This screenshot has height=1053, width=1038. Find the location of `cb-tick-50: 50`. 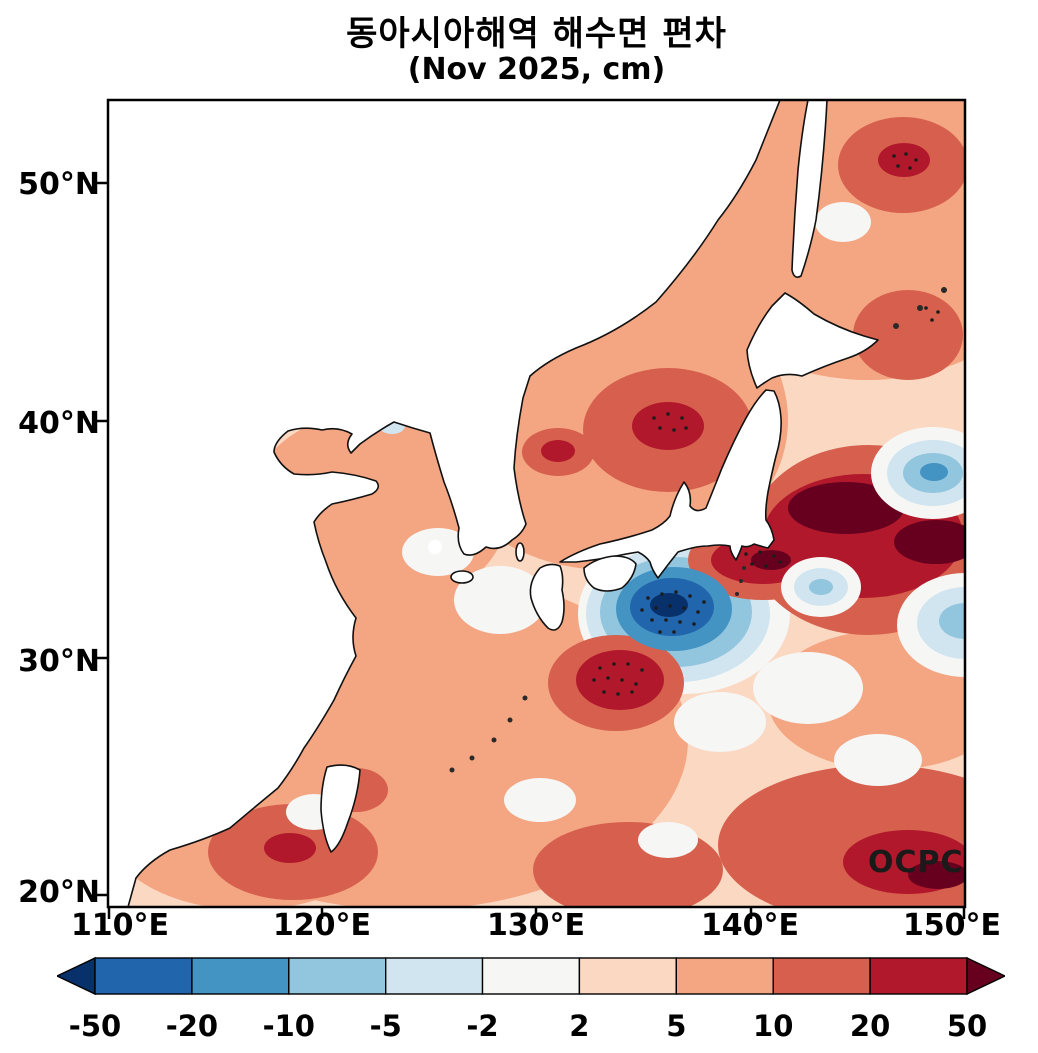

cb-tick-50: 50 is located at coordinates (967, 1026).